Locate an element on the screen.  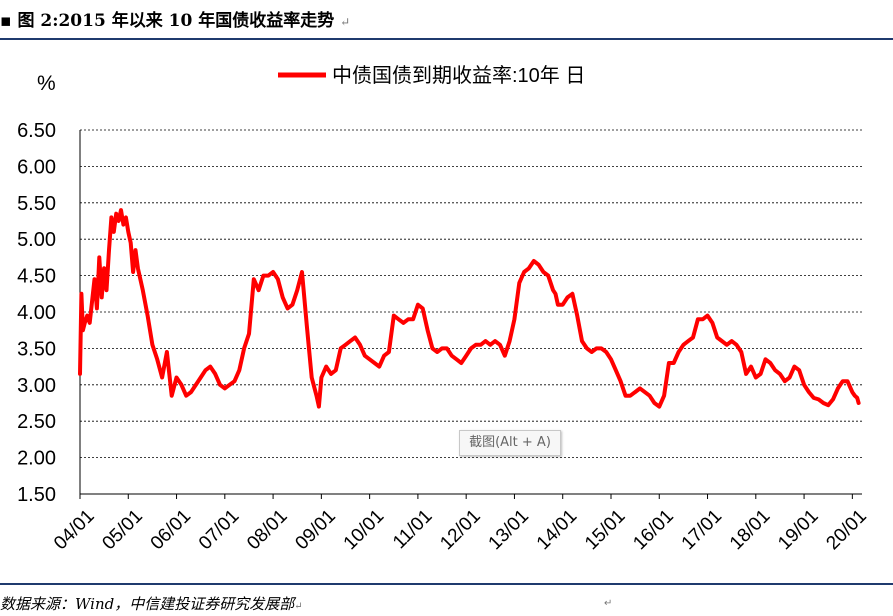
header-rule is located at coordinates (446, 39).